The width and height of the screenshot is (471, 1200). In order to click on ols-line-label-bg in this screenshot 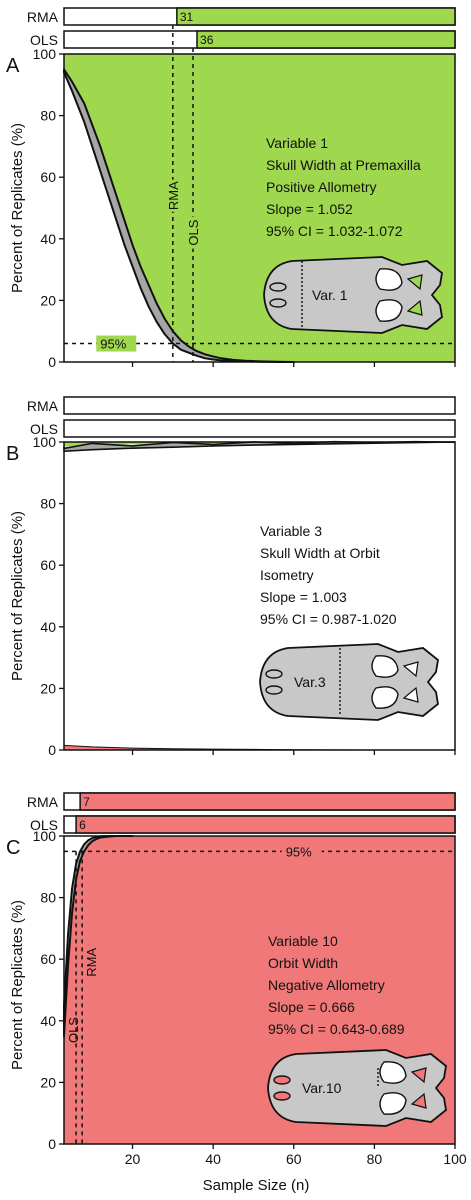, I will do `click(192, 232)`.